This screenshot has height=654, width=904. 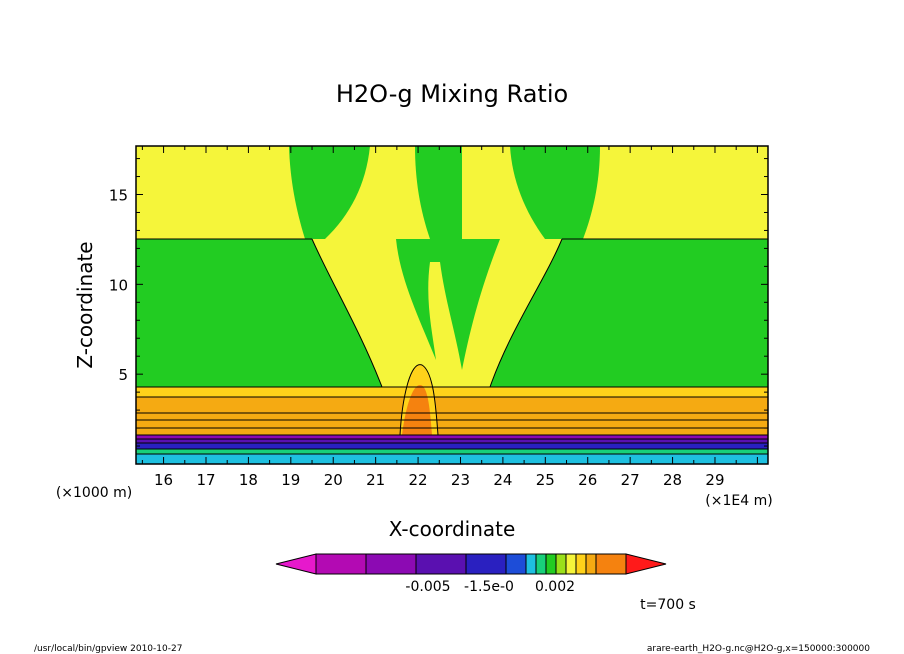 What do you see at coordinates (460, 480) in the screenshot?
I see `x-tick-label: 23` at bounding box center [460, 480].